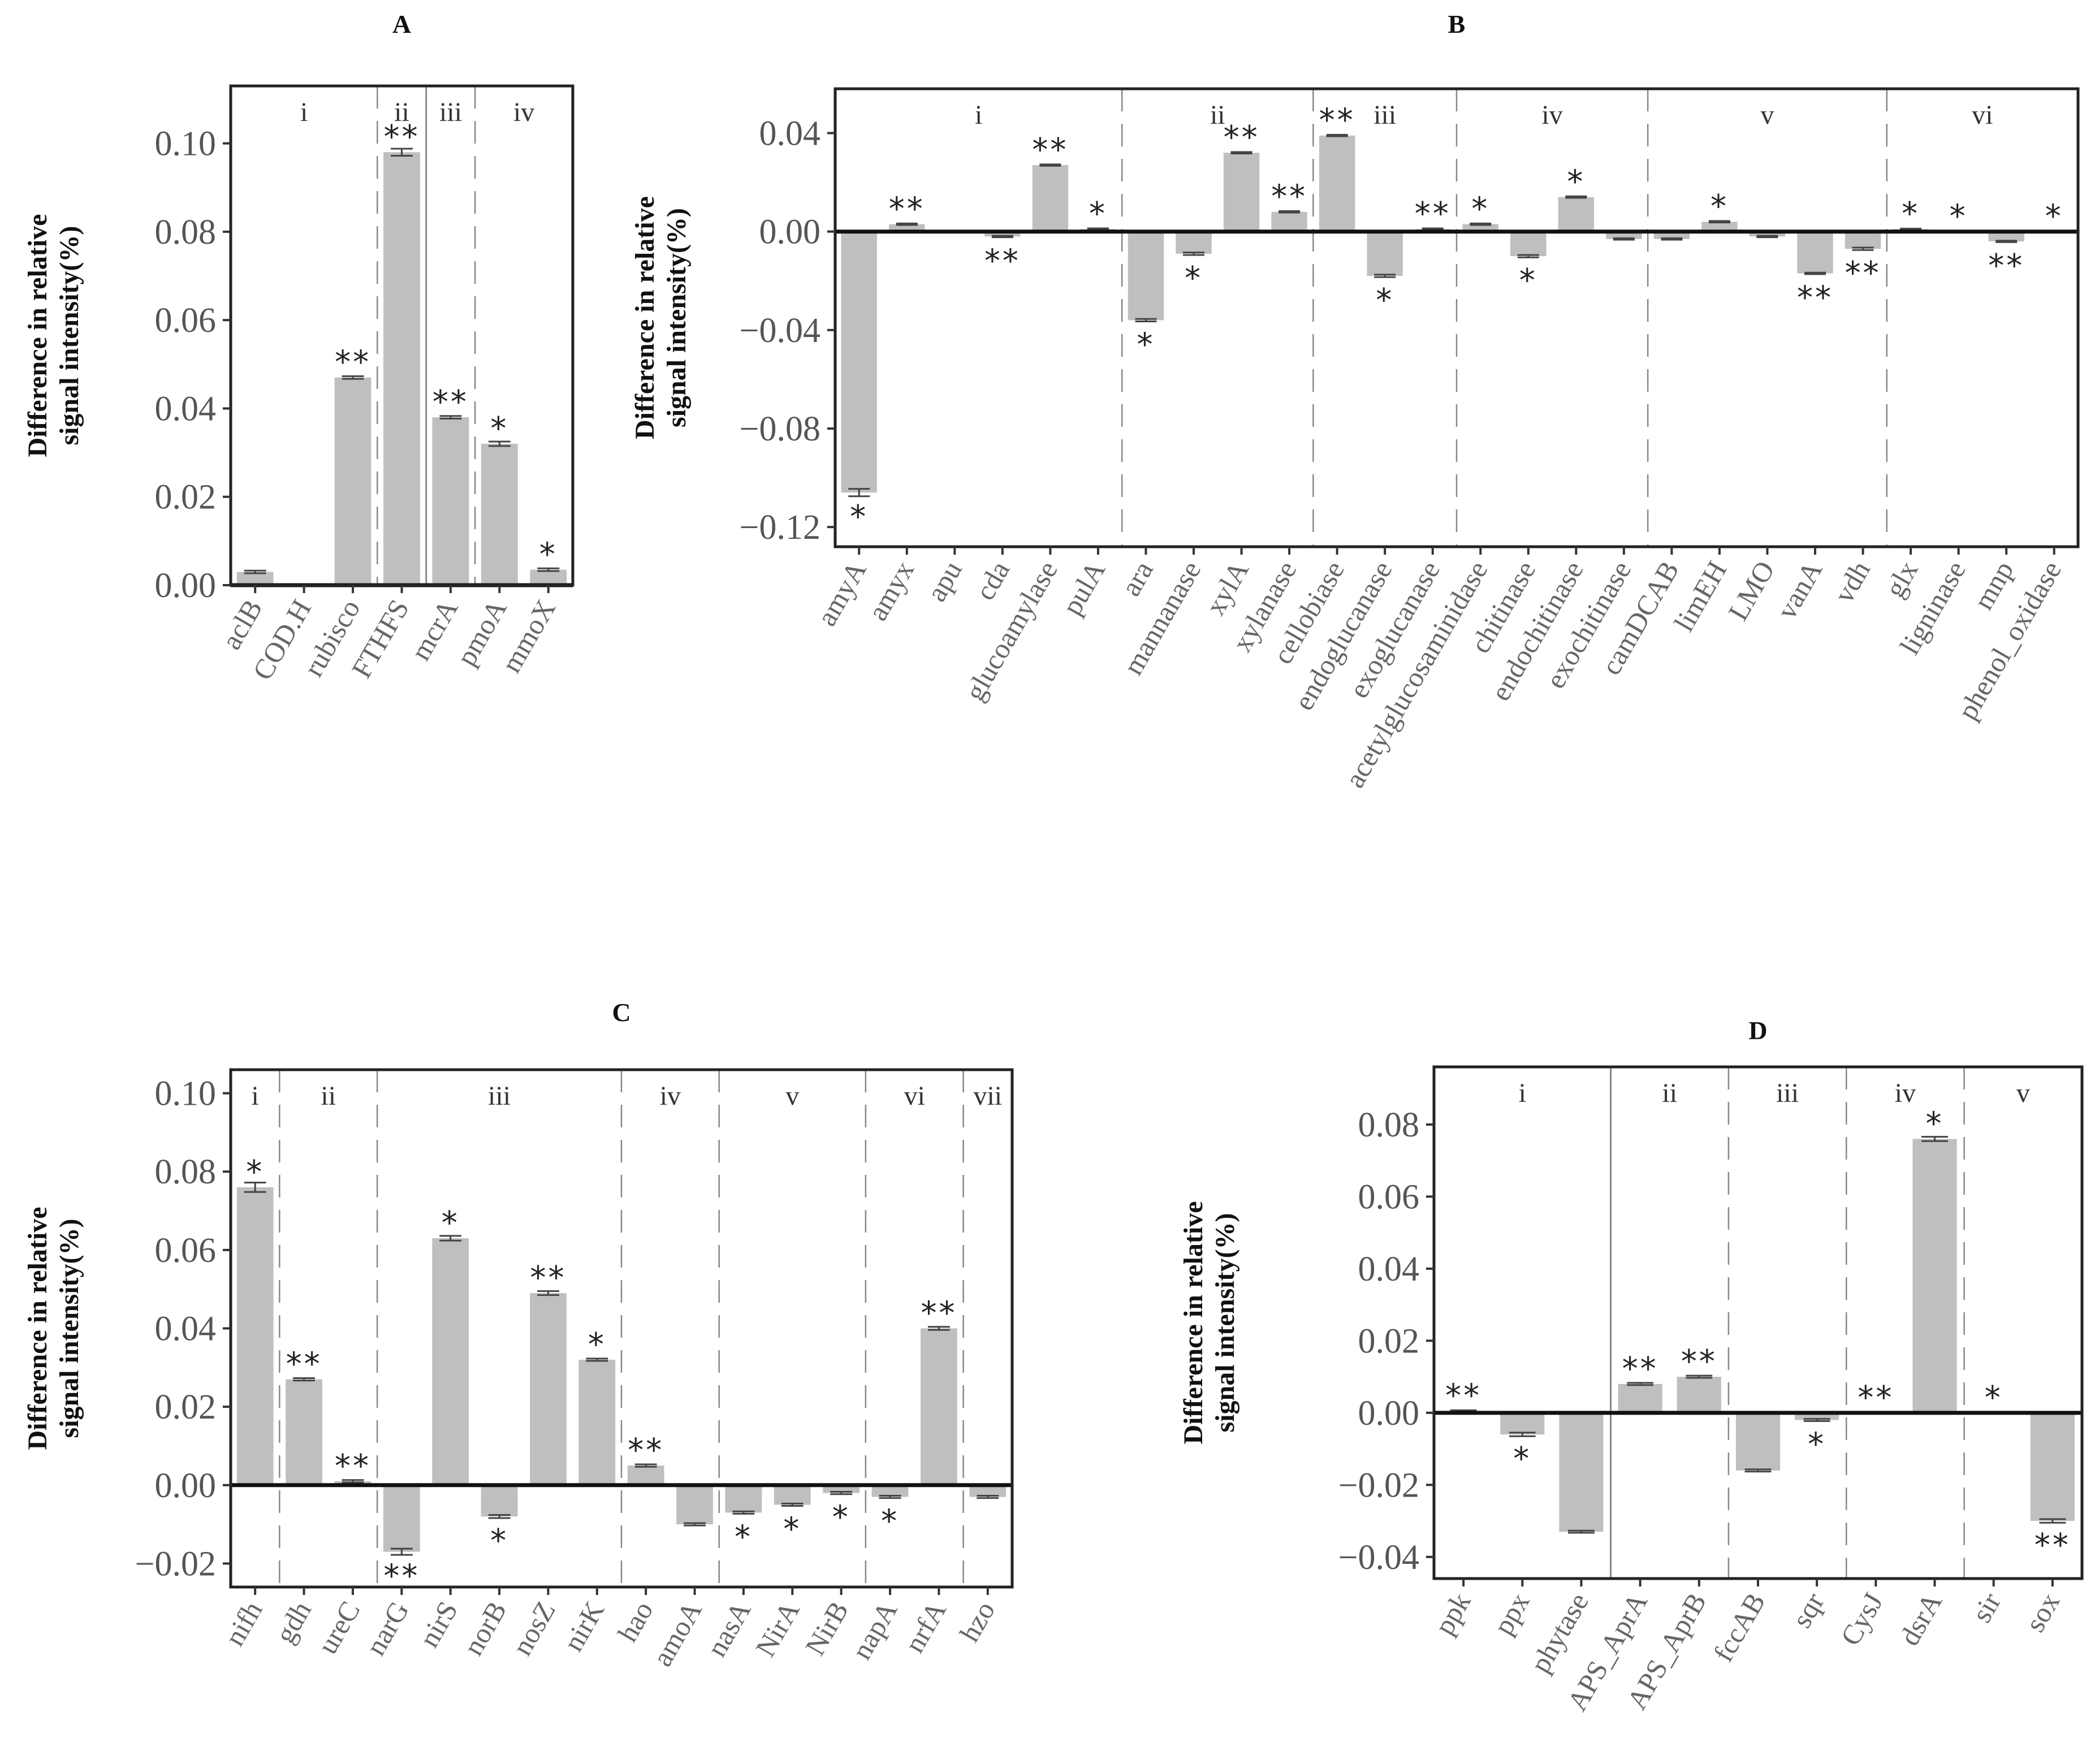 This screenshot has width=2095, height=1764. What do you see at coordinates (386, 1628) in the screenshot?
I see `x-tick-label: narG` at bounding box center [386, 1628].